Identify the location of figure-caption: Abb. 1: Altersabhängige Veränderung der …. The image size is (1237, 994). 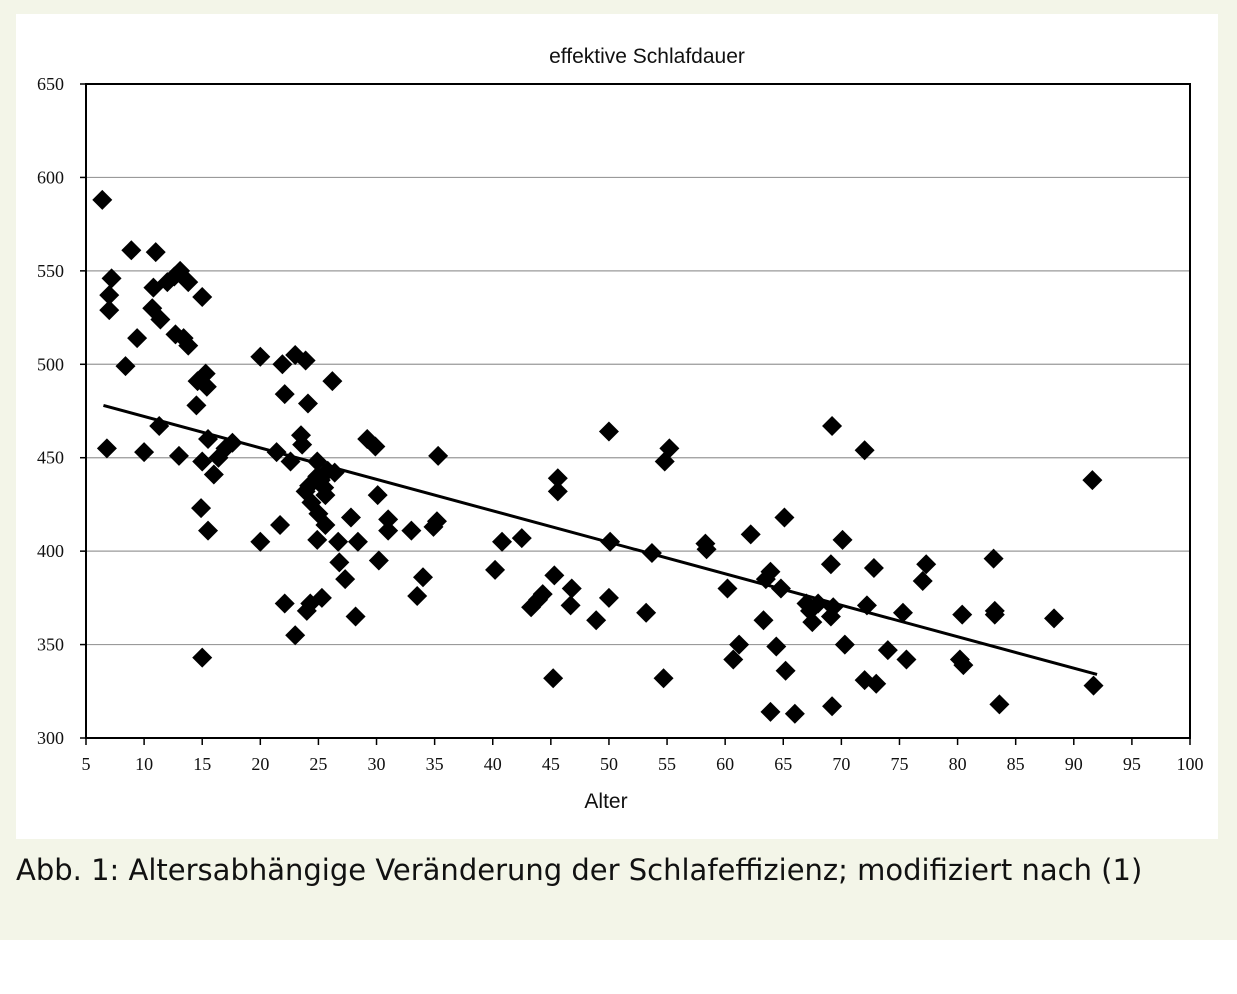
(579, 870).